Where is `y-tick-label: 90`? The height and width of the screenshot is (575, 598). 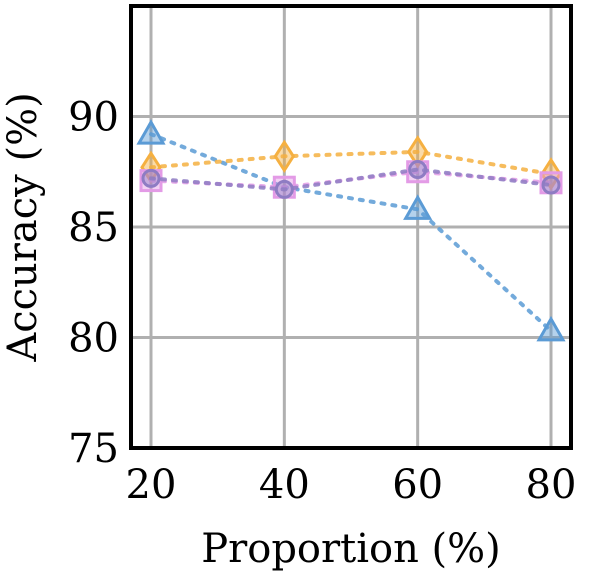
y-tick-label: 90 is located at coordinates (93, 118).